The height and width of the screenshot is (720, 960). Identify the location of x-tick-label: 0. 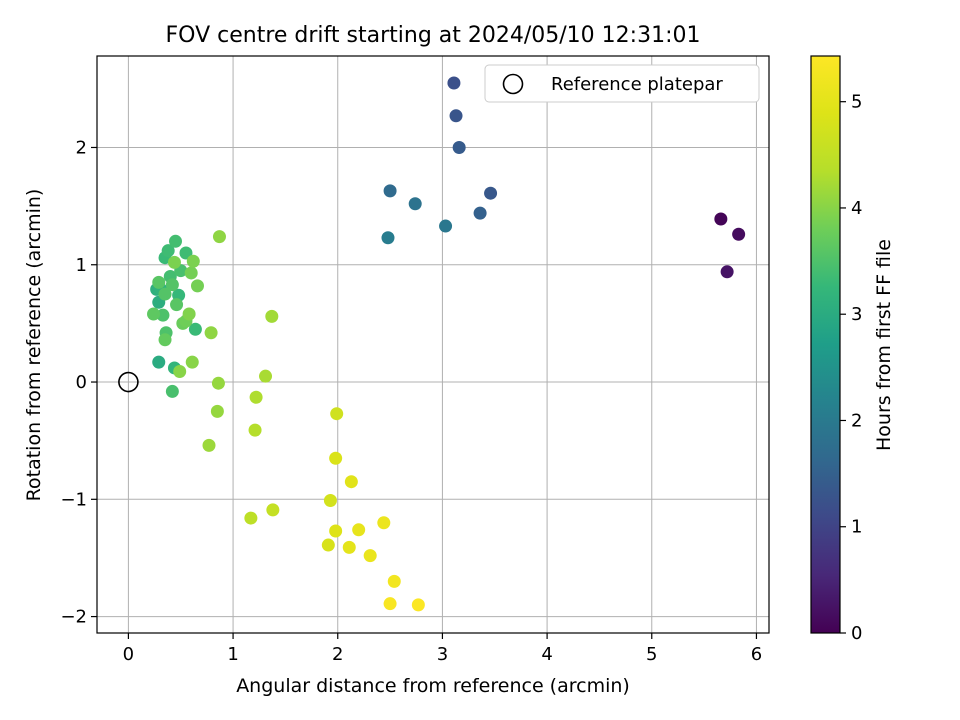
(128, 654).